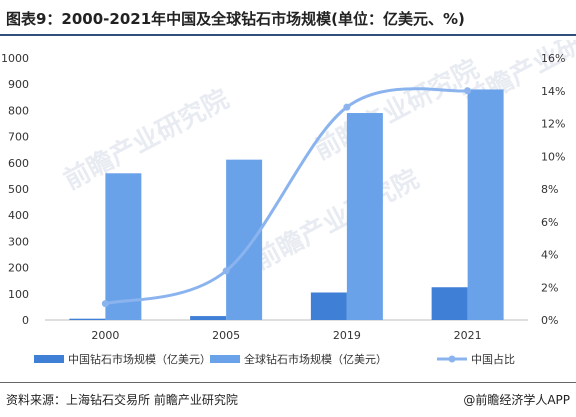 The height and width of the screenshot is (417, 576). Describe the element at coordinates (122, 400) in the screenshot. I see `source-note: 资料来源：上海钻石交易所 前瞻产业研究院` at that location.